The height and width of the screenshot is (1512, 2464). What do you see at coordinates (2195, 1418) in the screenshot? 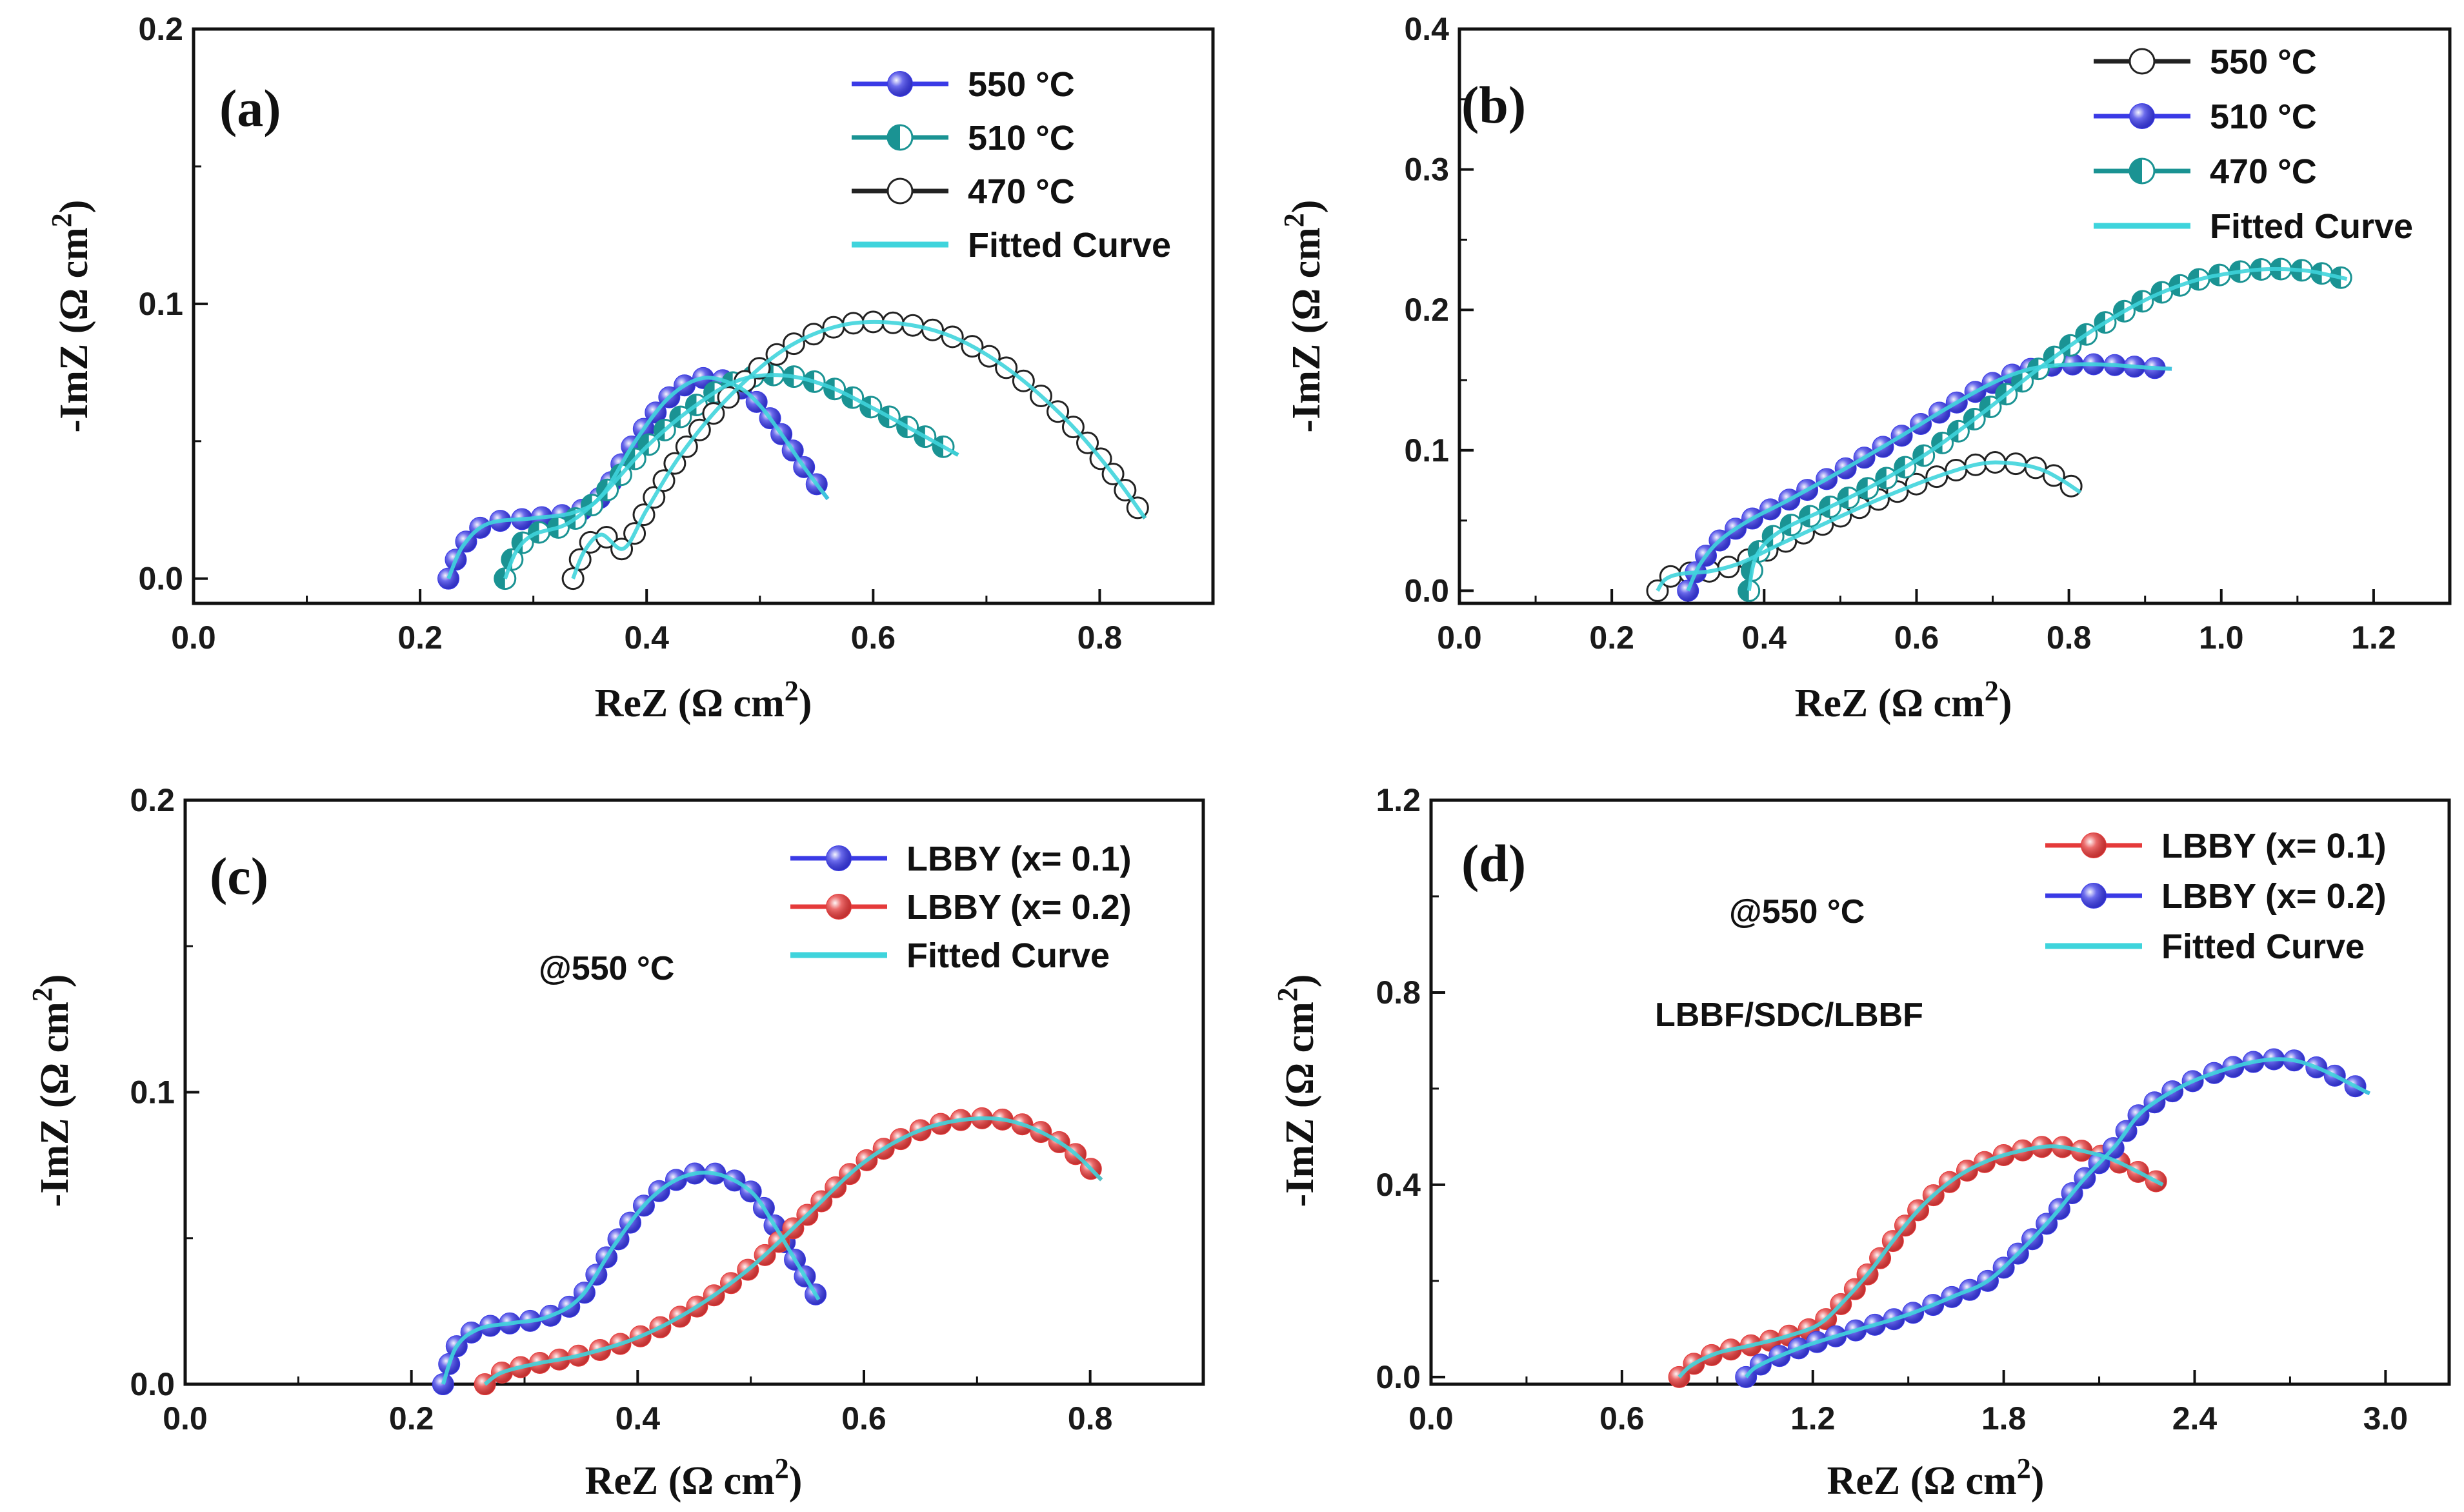
I see `x-tick-label: 2.4` at bounding box center [2195, 1418].